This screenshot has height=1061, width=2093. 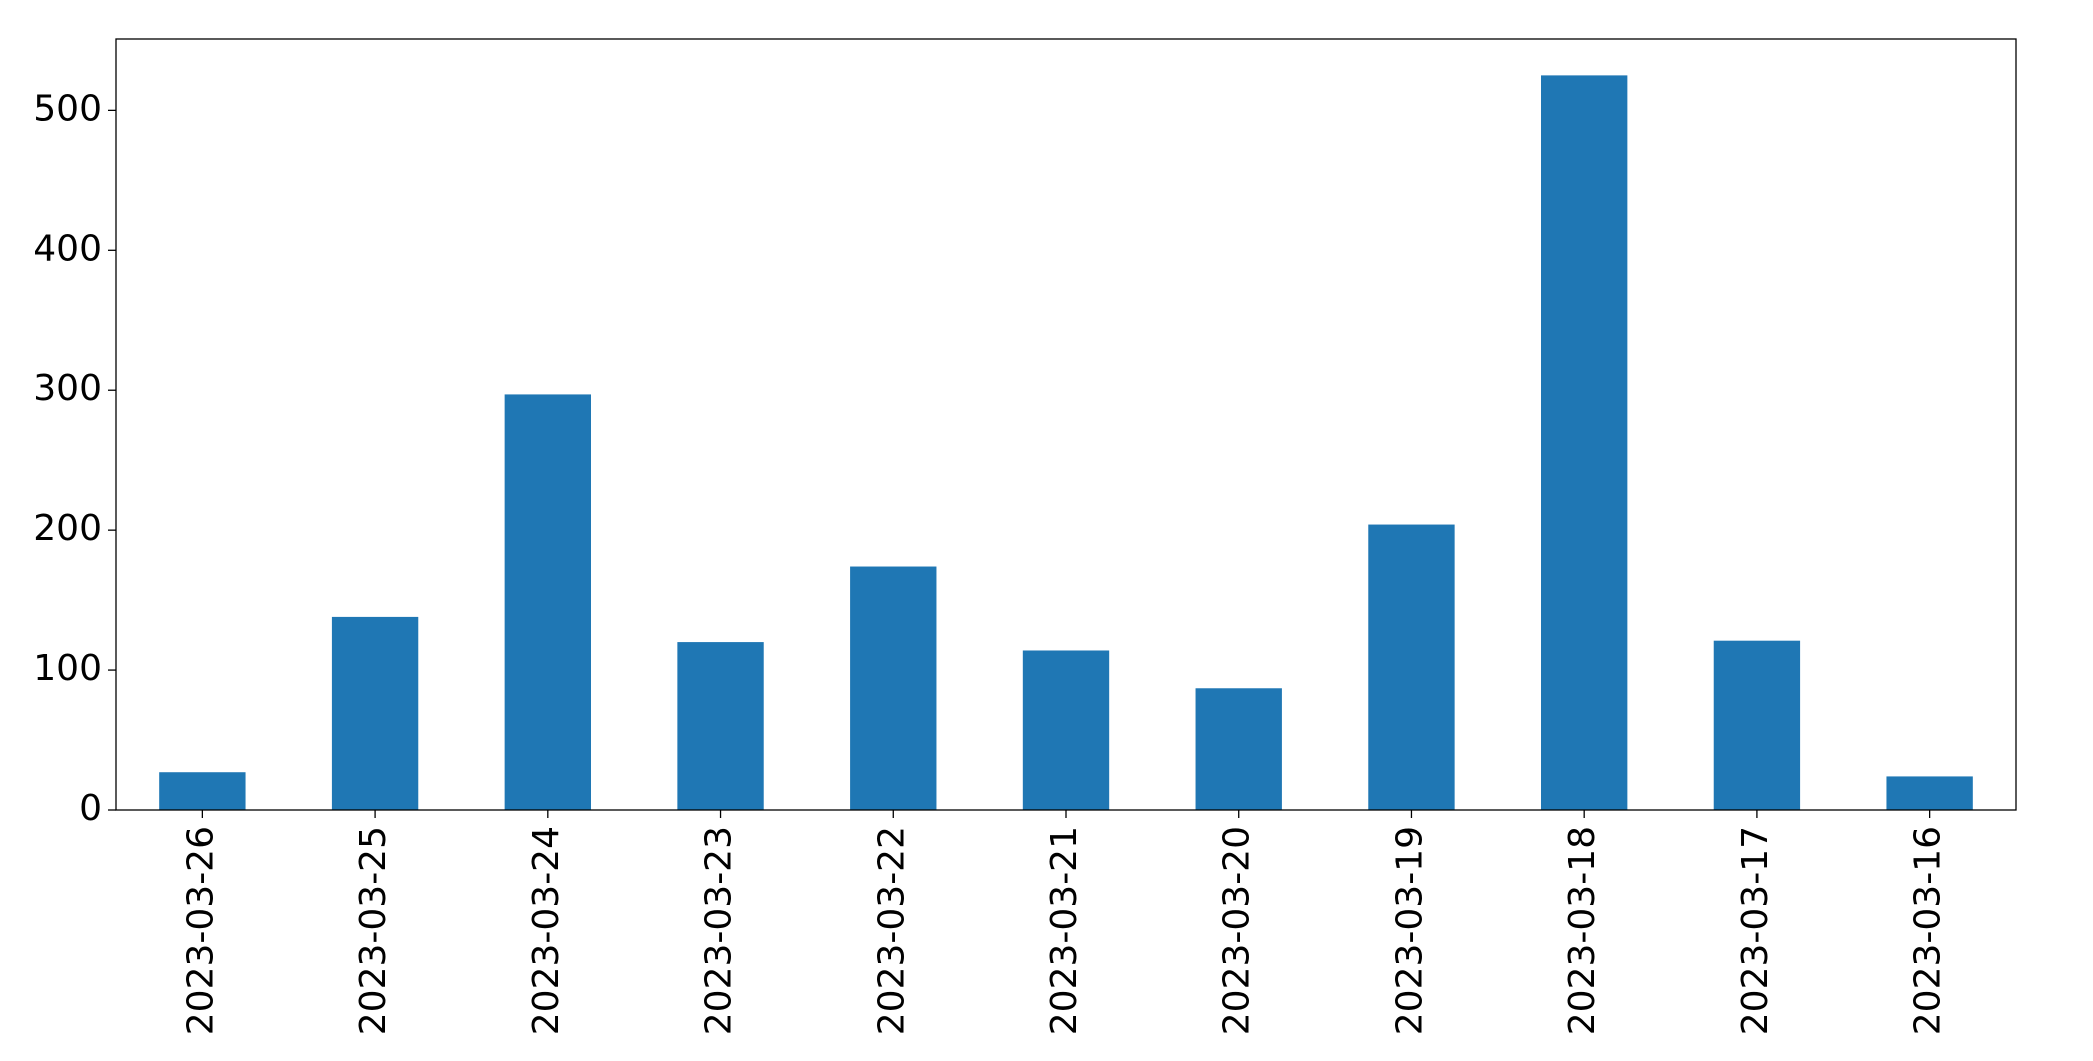 I want to click on x-tick-label: 2023-03-19, so click(x=1409, y=930).